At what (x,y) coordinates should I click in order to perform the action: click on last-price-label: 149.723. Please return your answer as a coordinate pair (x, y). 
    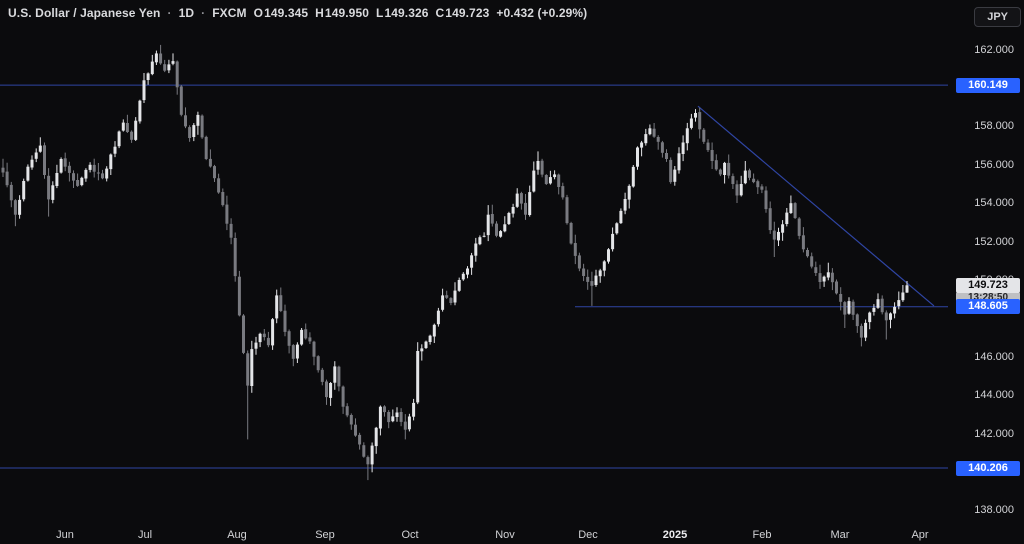
    Looking at the image, I should click on (988, 285).